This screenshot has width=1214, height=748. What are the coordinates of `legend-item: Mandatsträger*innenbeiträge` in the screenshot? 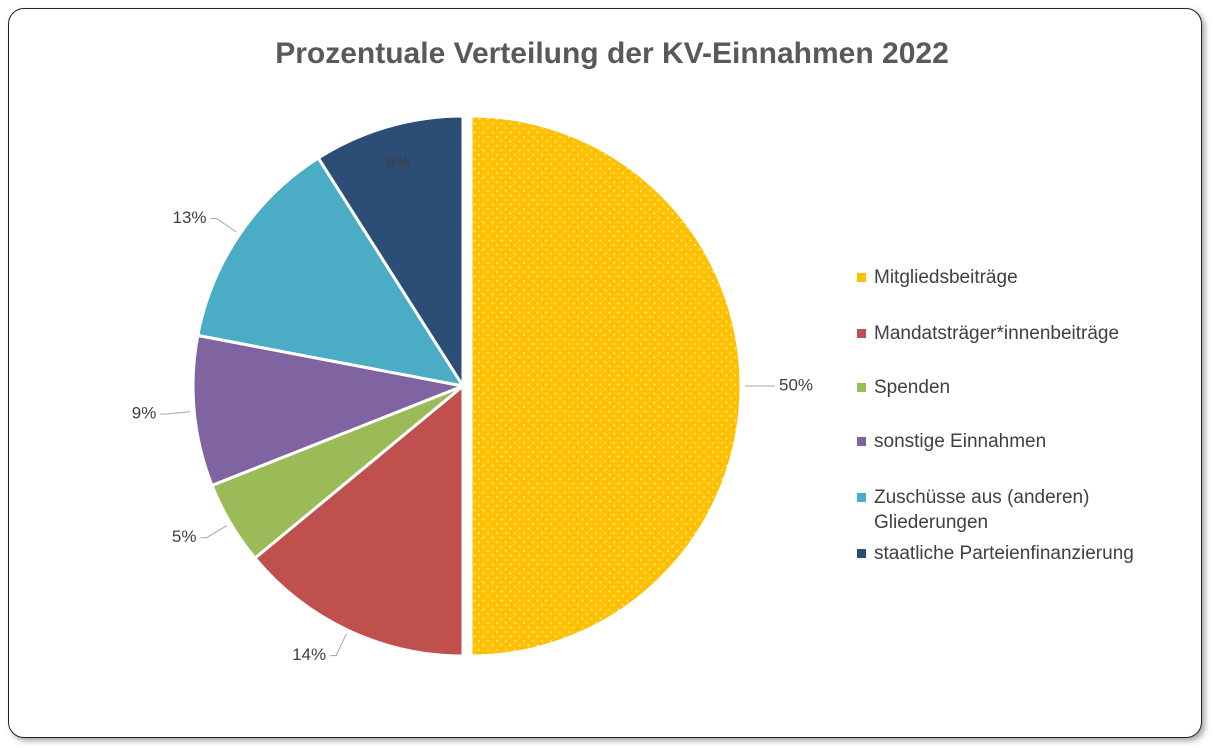 It's located at (1017, 333).